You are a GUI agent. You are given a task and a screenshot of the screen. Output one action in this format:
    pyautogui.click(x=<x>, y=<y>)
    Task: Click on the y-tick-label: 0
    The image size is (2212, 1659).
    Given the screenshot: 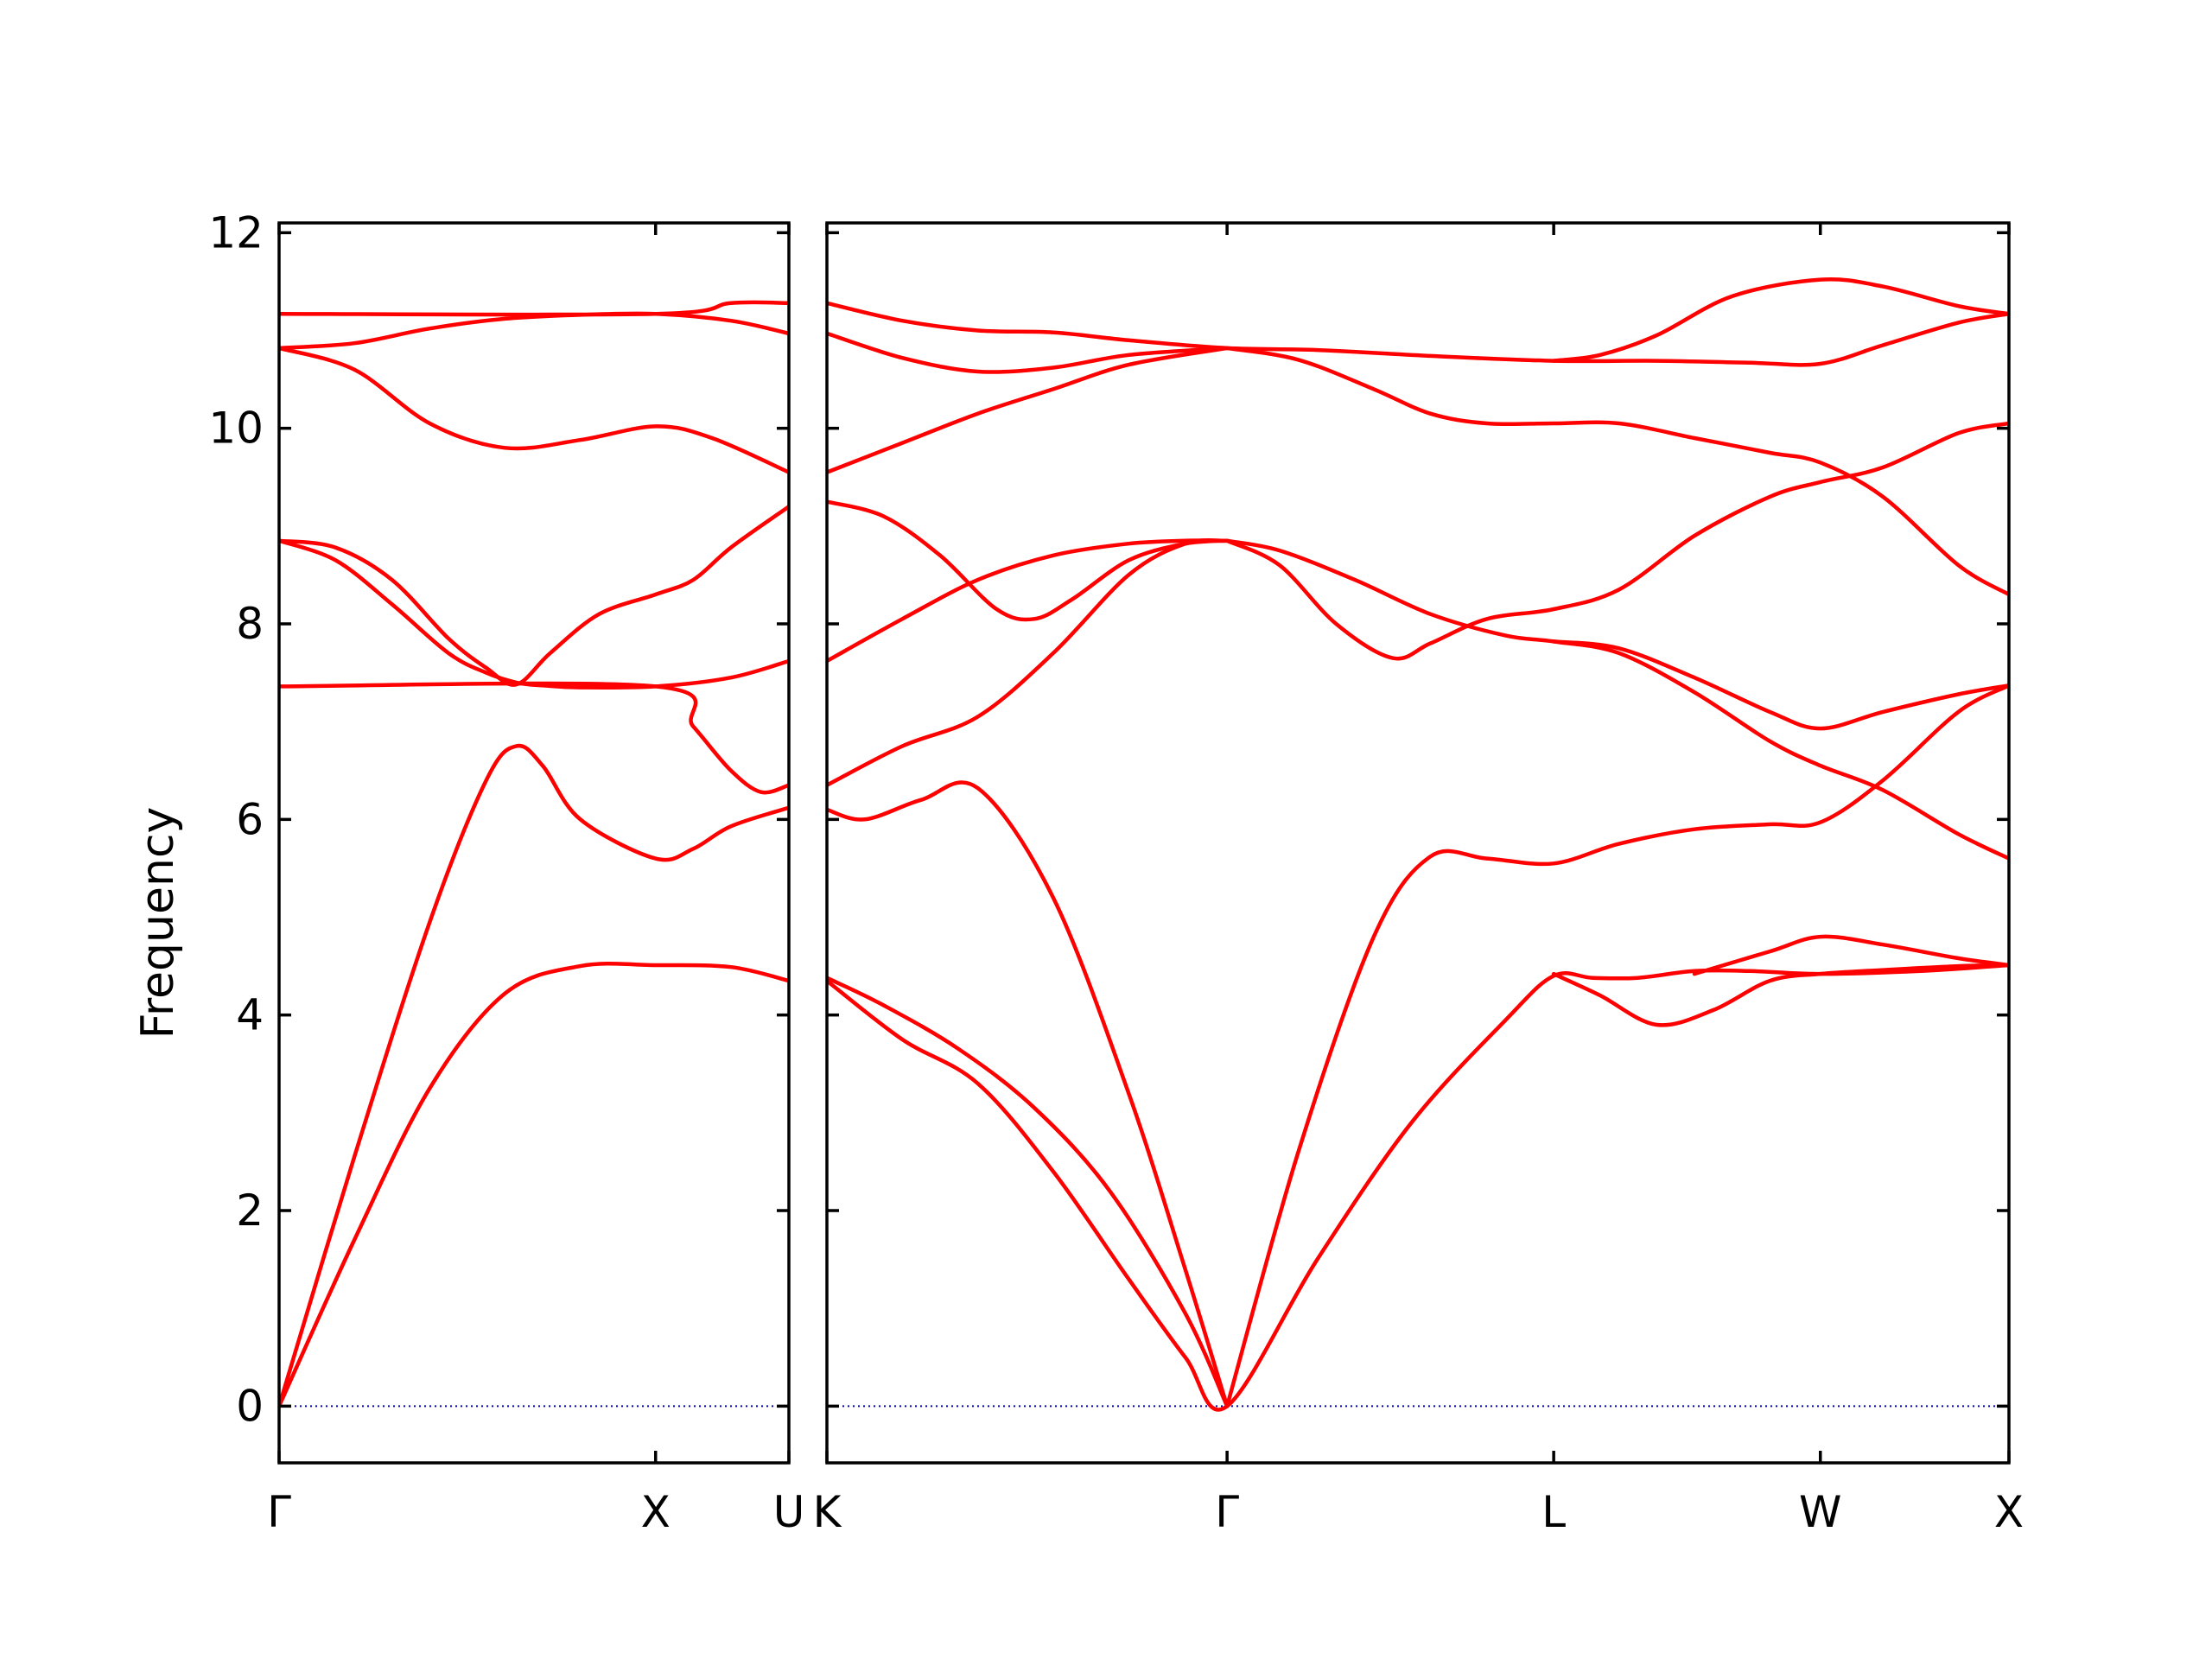 What is the action you would take?
    pyautogui.click(x=250, y=1406)
    